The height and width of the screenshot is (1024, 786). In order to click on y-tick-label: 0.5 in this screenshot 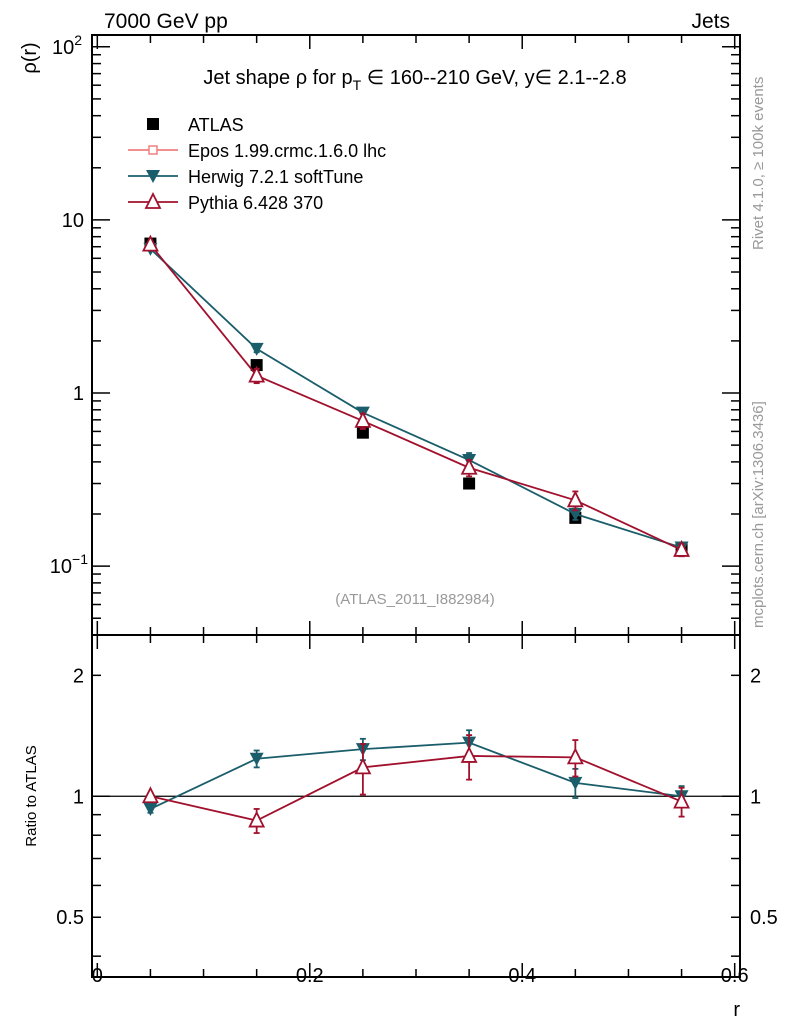, I will do `click(70, 918)`.